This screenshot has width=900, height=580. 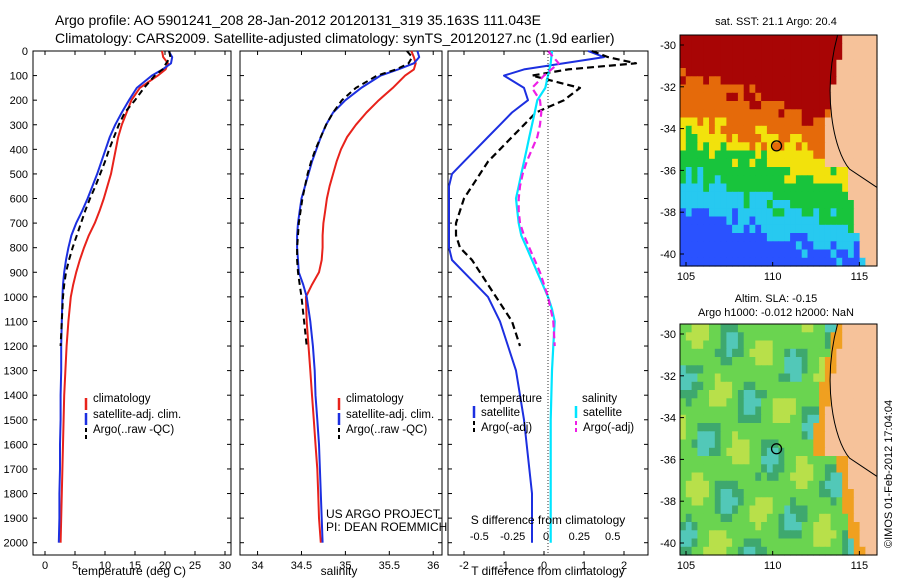 What do you see at coordinates (105, 566) in the screenshot?
I see `x-tick-label: 10` at bounding box center [105, 566].